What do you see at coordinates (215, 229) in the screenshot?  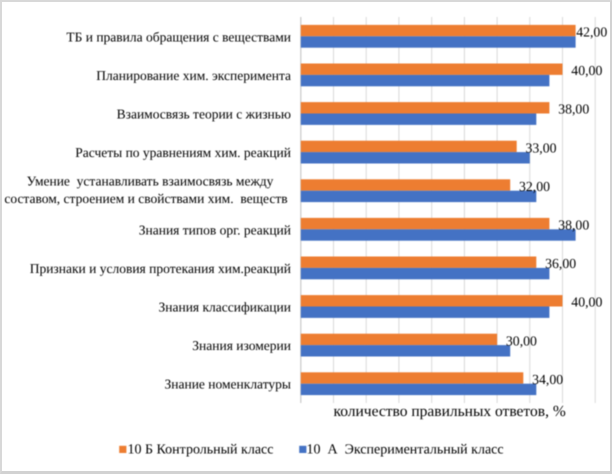 I see `svg-text: Знания типов орг. реакций` at bounding box center [215, 229].